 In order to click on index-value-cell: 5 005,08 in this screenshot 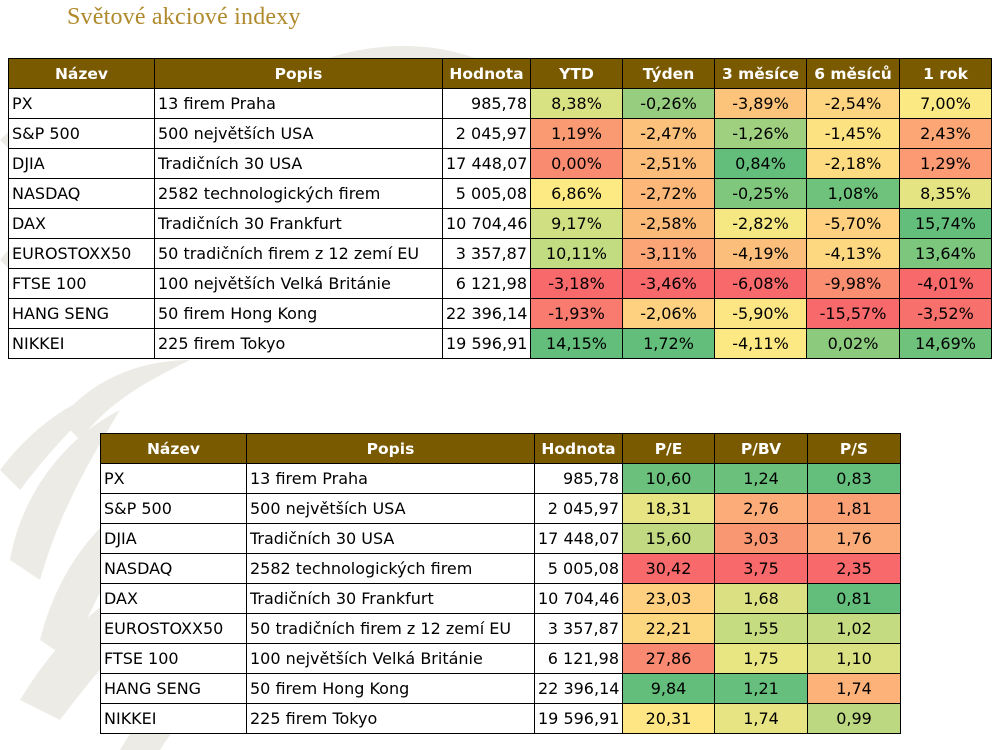, I will do `click(578, 568)`.